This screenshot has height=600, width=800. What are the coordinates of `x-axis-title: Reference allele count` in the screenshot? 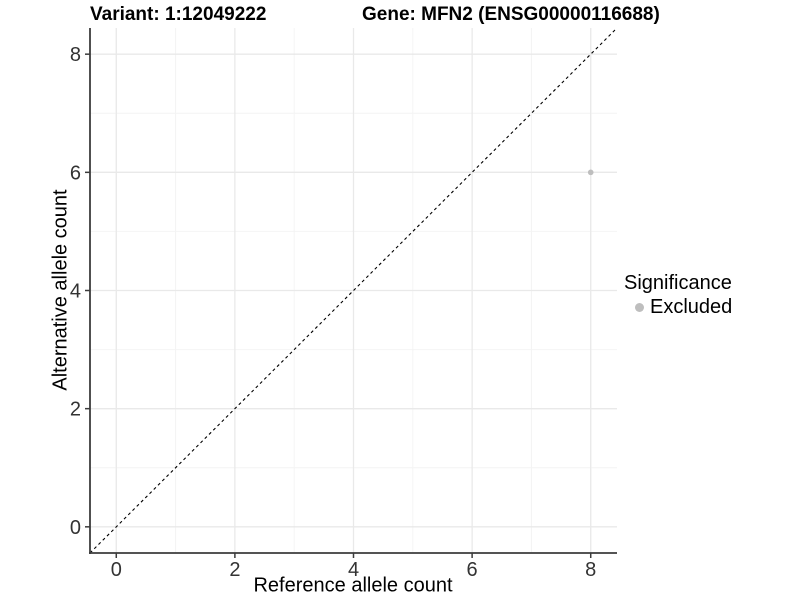 It's located at (353, 585).